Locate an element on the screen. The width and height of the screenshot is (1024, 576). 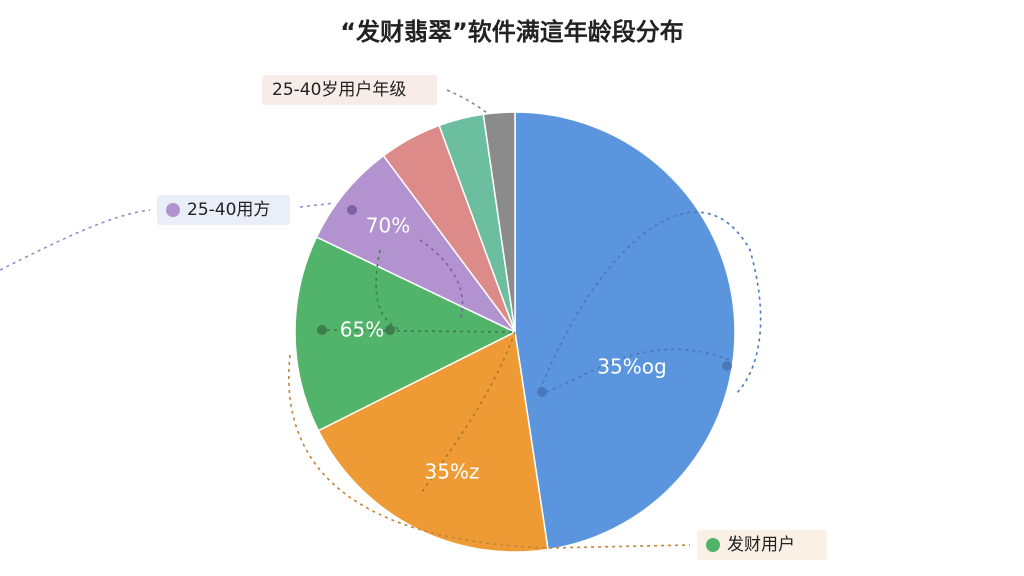
slice-annotation: 35%z is located at coordinates (452, 472).